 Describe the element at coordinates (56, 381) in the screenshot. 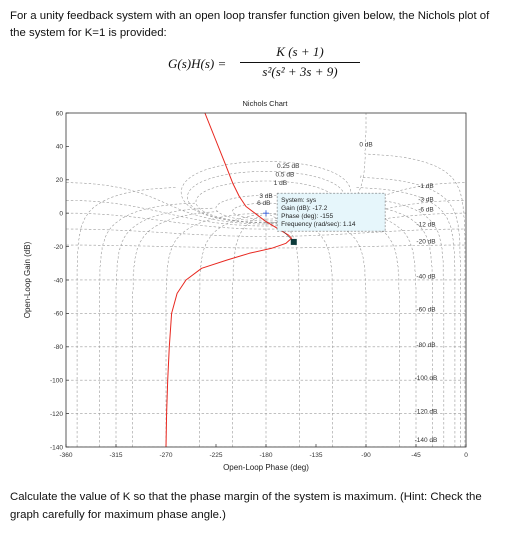

I see `y-tick-label-2: -100` at that location.